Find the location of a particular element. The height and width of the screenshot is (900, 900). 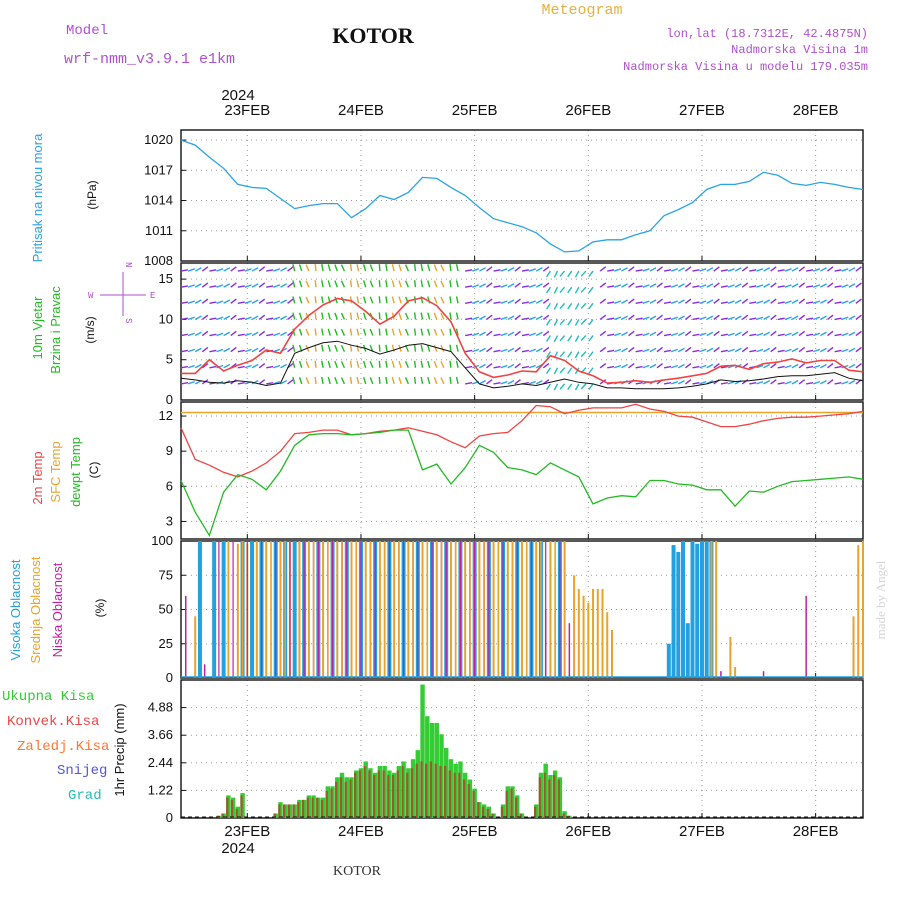

wind-title-line2: Brzina i Pravac is located at coordinates (55, 330).